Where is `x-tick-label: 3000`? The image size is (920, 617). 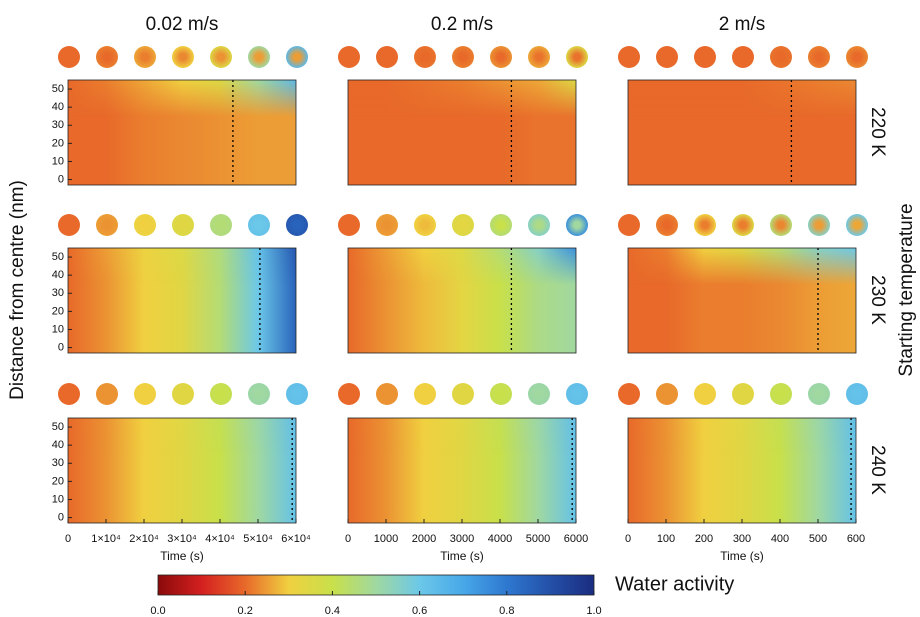 x-tick-label: 3000 is located at coordinates (462, 539).